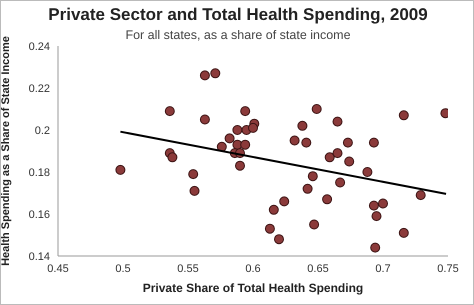 This screenshot has height=305, width=474. Describe the element at coordinates (39, 214) in the screenshot. I see `y-tick-label: 0.16` at that location.